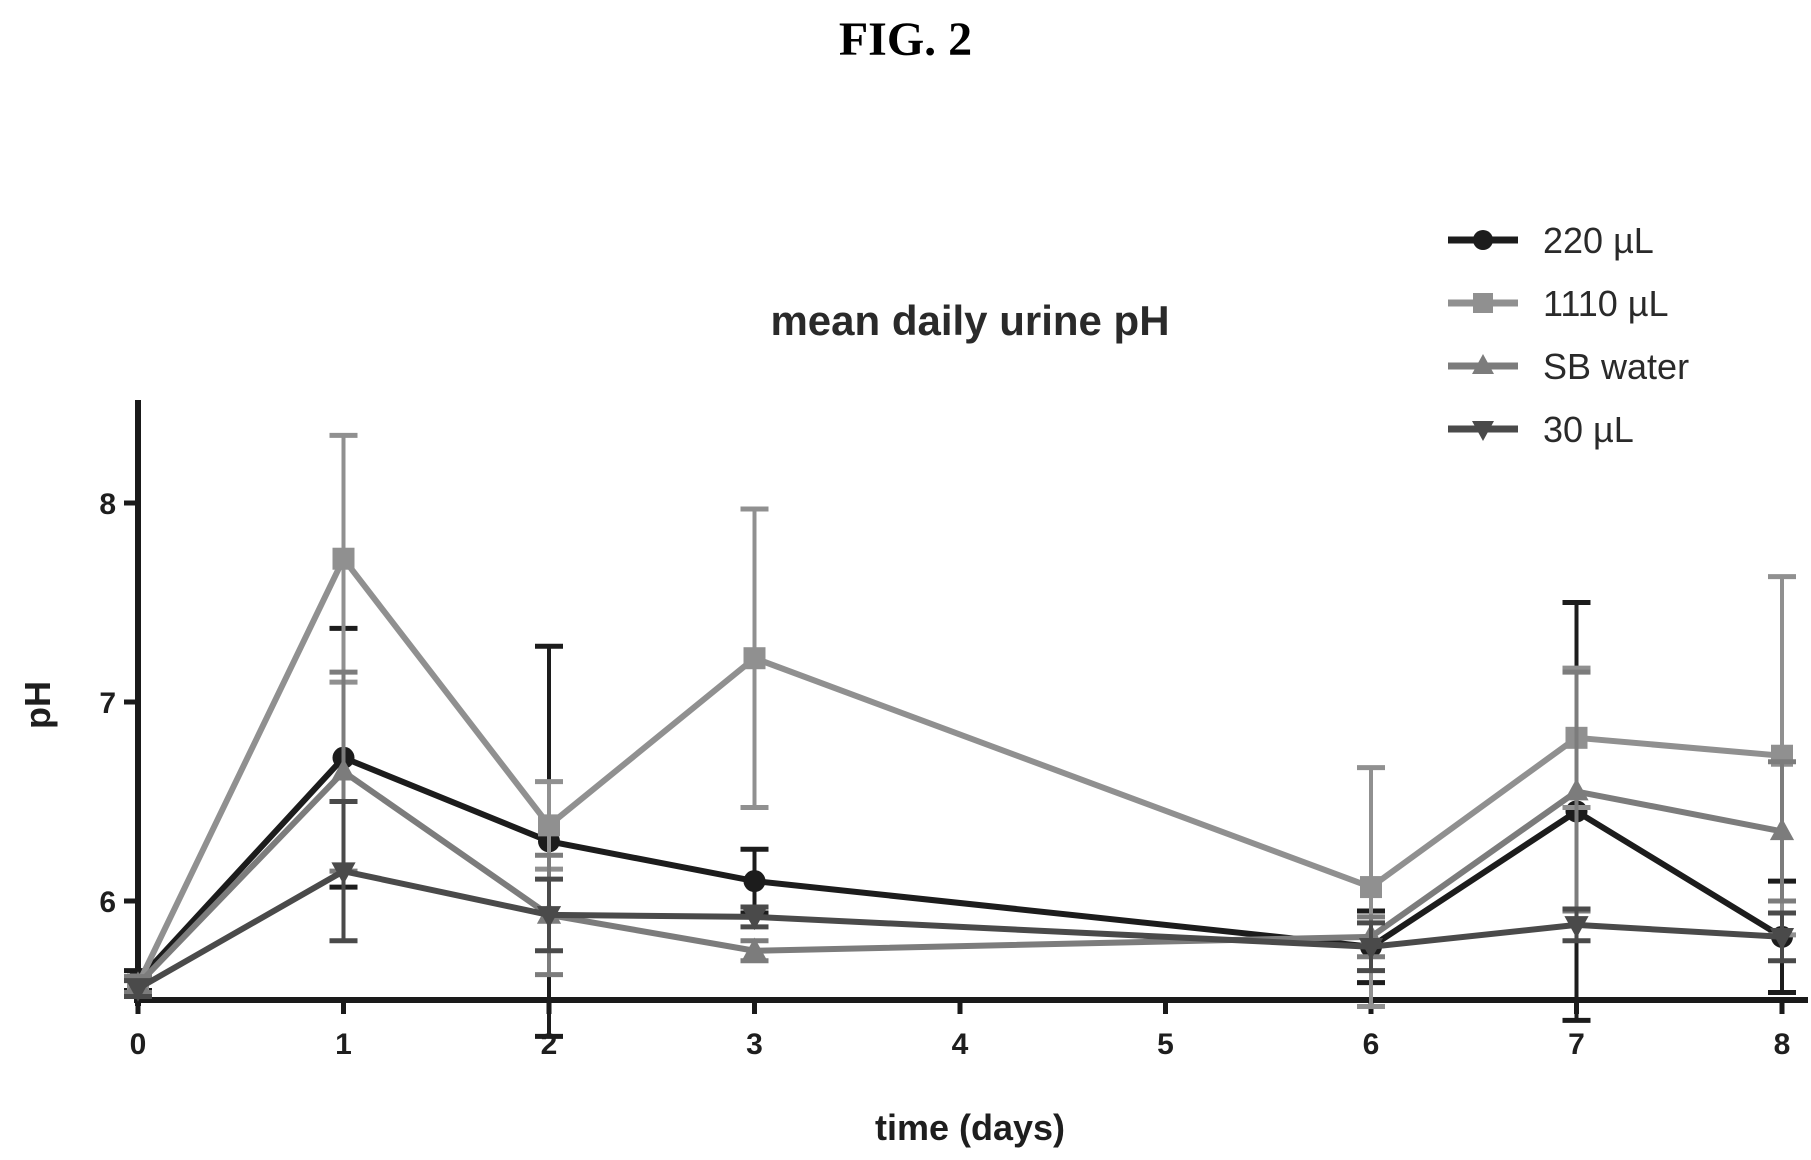 The height and width of the screenshot is (1160, 1811). I want to click on legend-item: SB water, so click(1568, 366).